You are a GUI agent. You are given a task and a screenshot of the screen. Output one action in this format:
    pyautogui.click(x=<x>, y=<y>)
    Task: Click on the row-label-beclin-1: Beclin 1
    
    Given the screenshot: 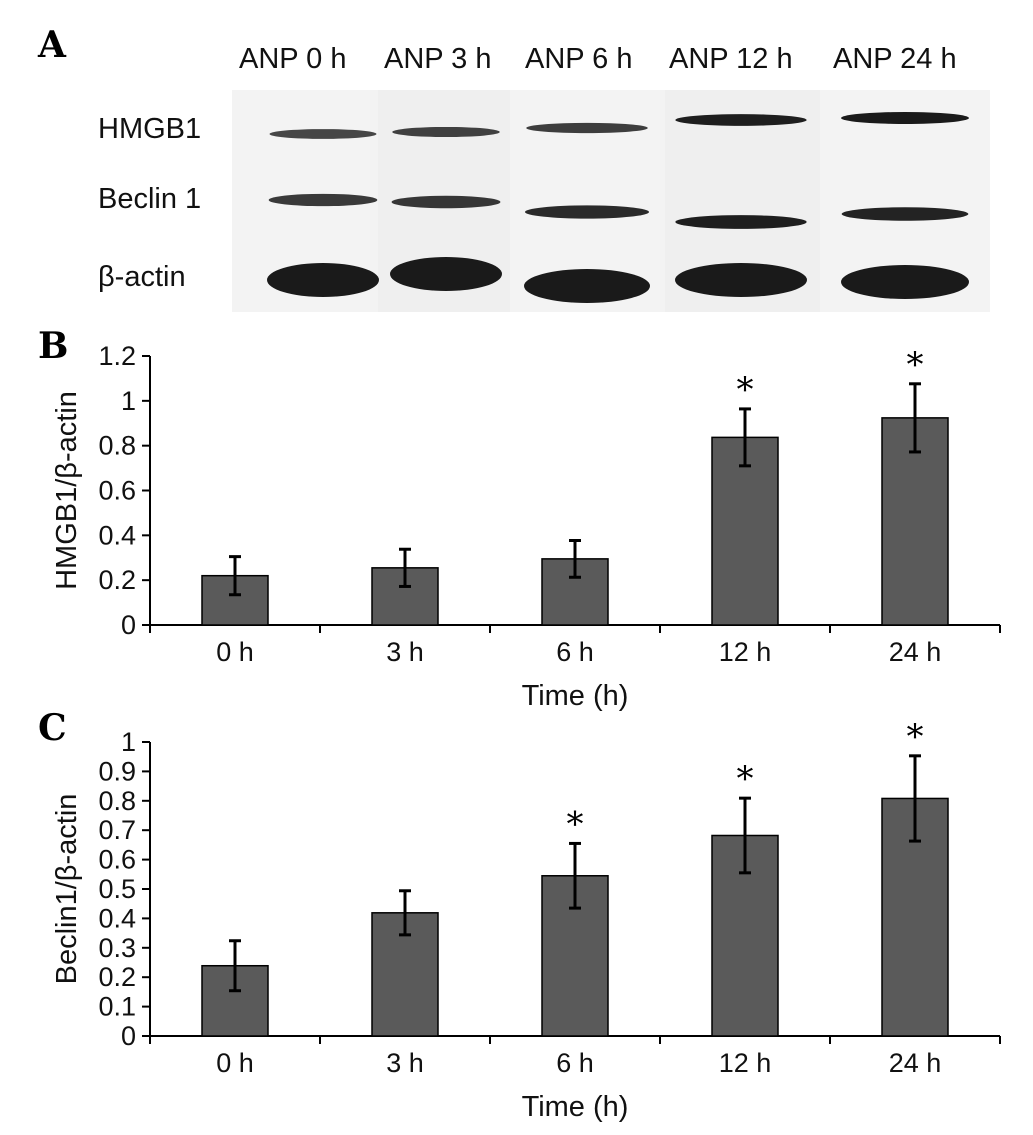 What is the action you would take?
    pyautogui.click(x=149, y=199)
    